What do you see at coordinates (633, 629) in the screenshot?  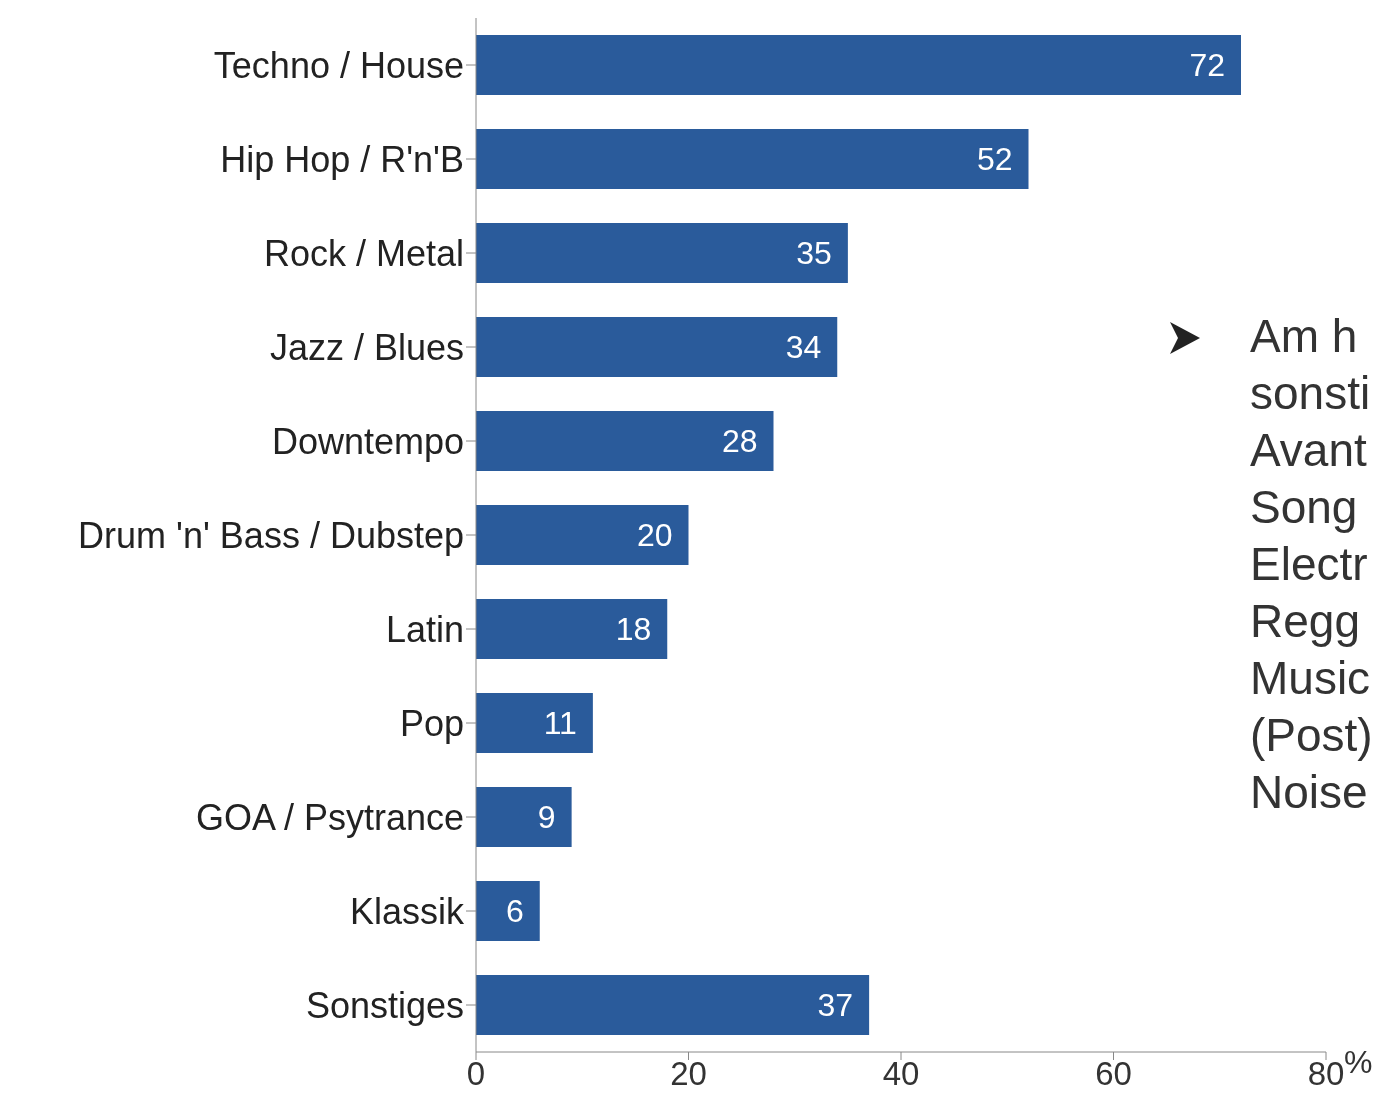 I see `data-label: 18` at bounding box center [633, 629].